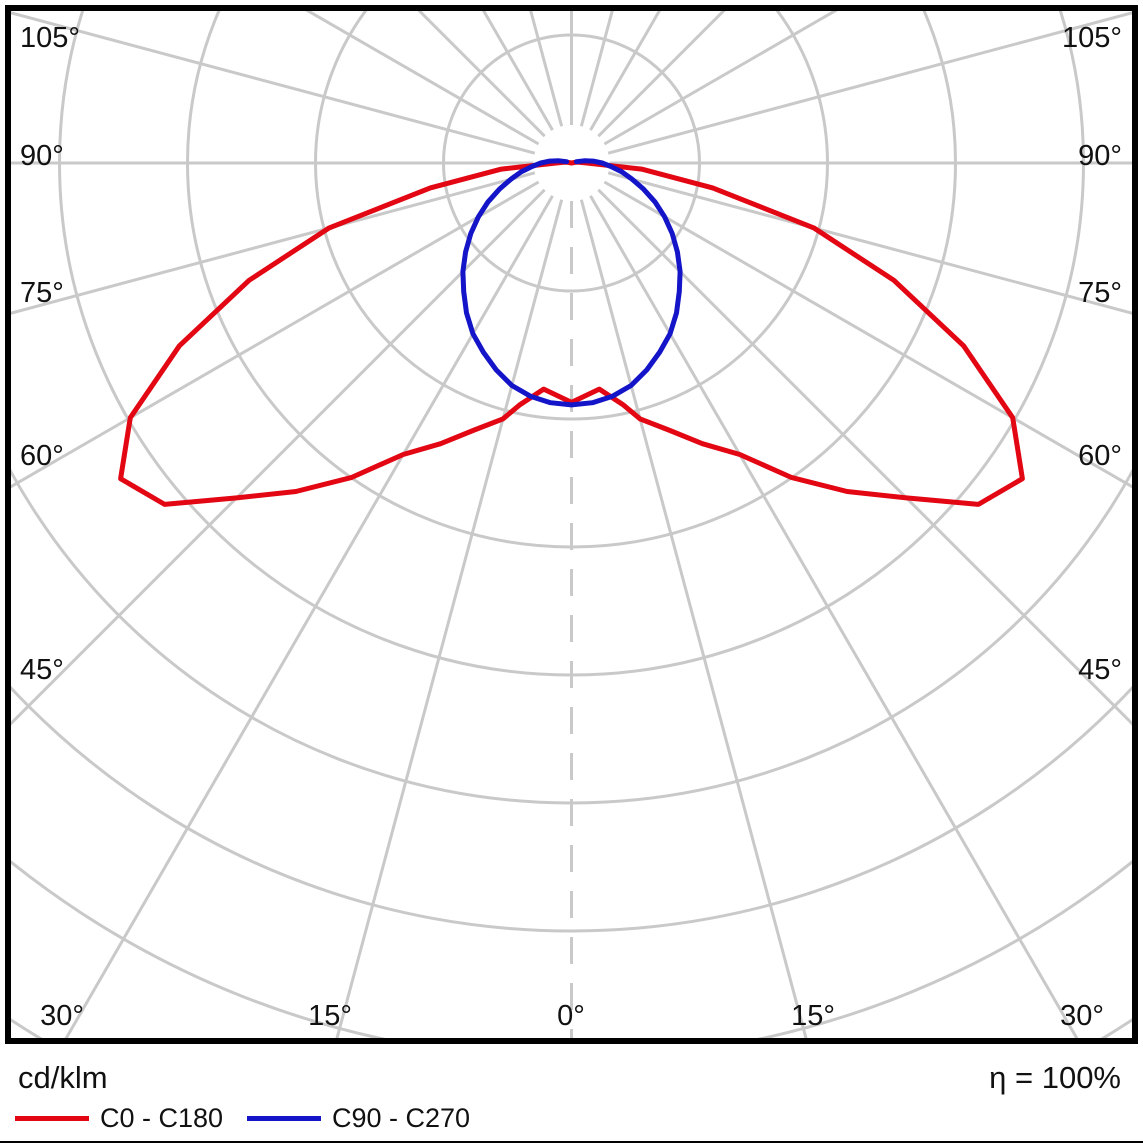 This screenshot has width=1143, height=1143. I want to click on angle-label-bottom-30-left: 30°, so click(62, 1016).